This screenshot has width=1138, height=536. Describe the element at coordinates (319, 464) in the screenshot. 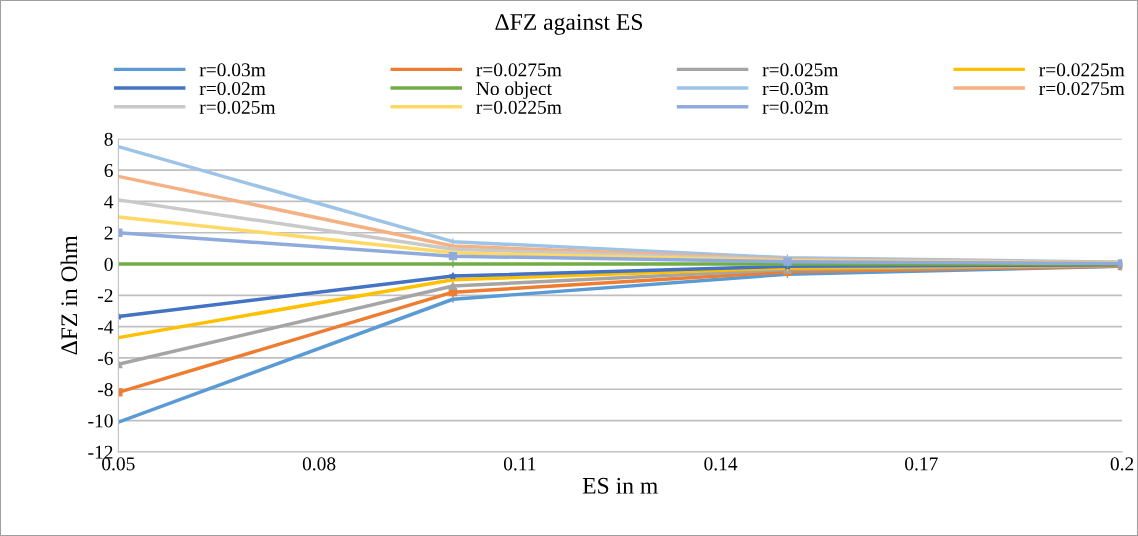

I see `x-tick-label: 0.08` at that location.